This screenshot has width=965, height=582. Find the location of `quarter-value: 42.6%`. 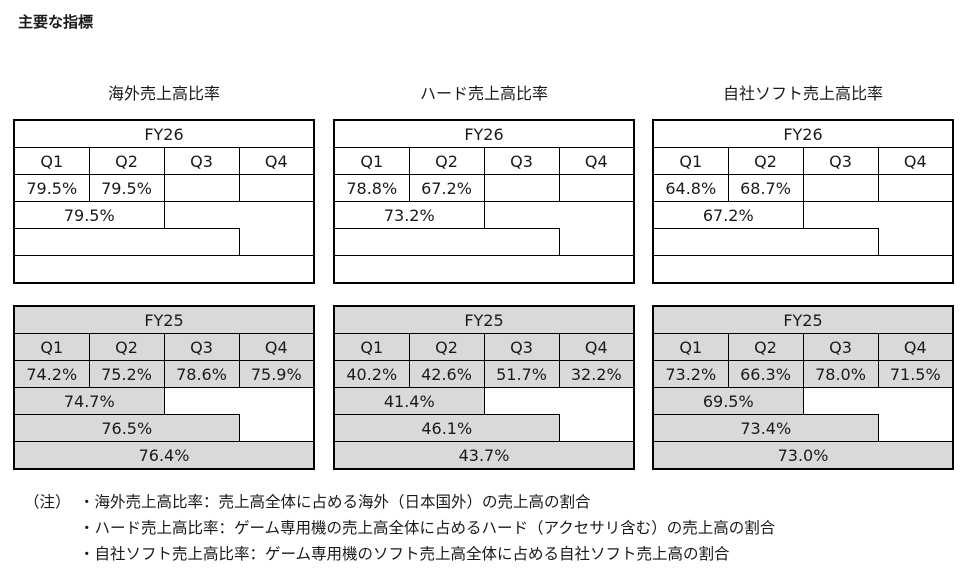

quarter-value: 42.6% is located at coordinates (446, 374).